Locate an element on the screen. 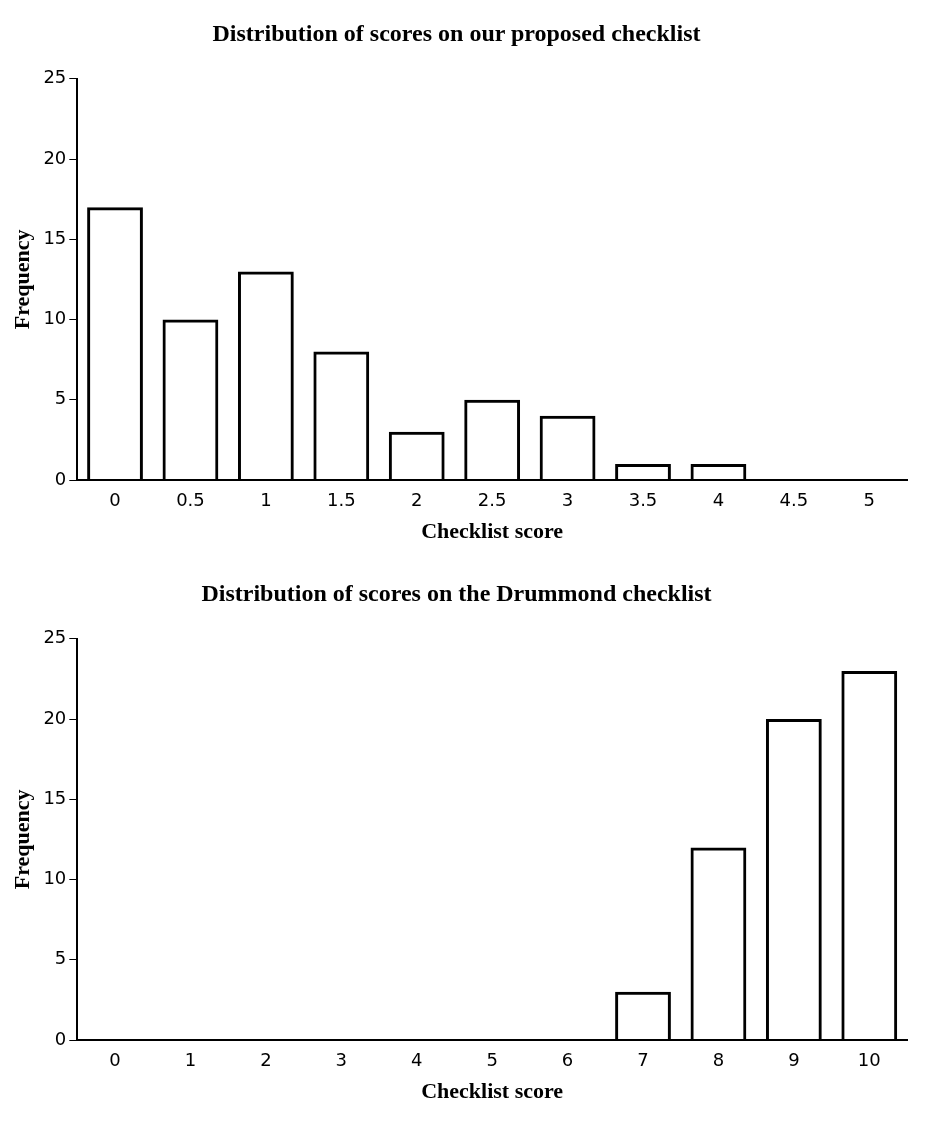  x-tick-label: 1.5 is located at coordinates (341, 500).